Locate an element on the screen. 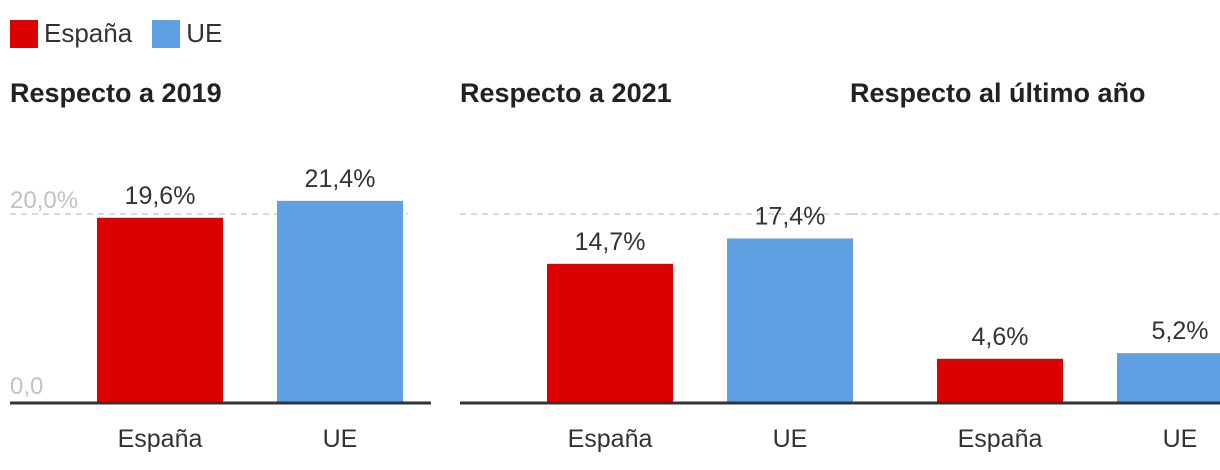 The image size is (1220, 470). y-tick-label: 20,0% is located at coordinates (44, 200).